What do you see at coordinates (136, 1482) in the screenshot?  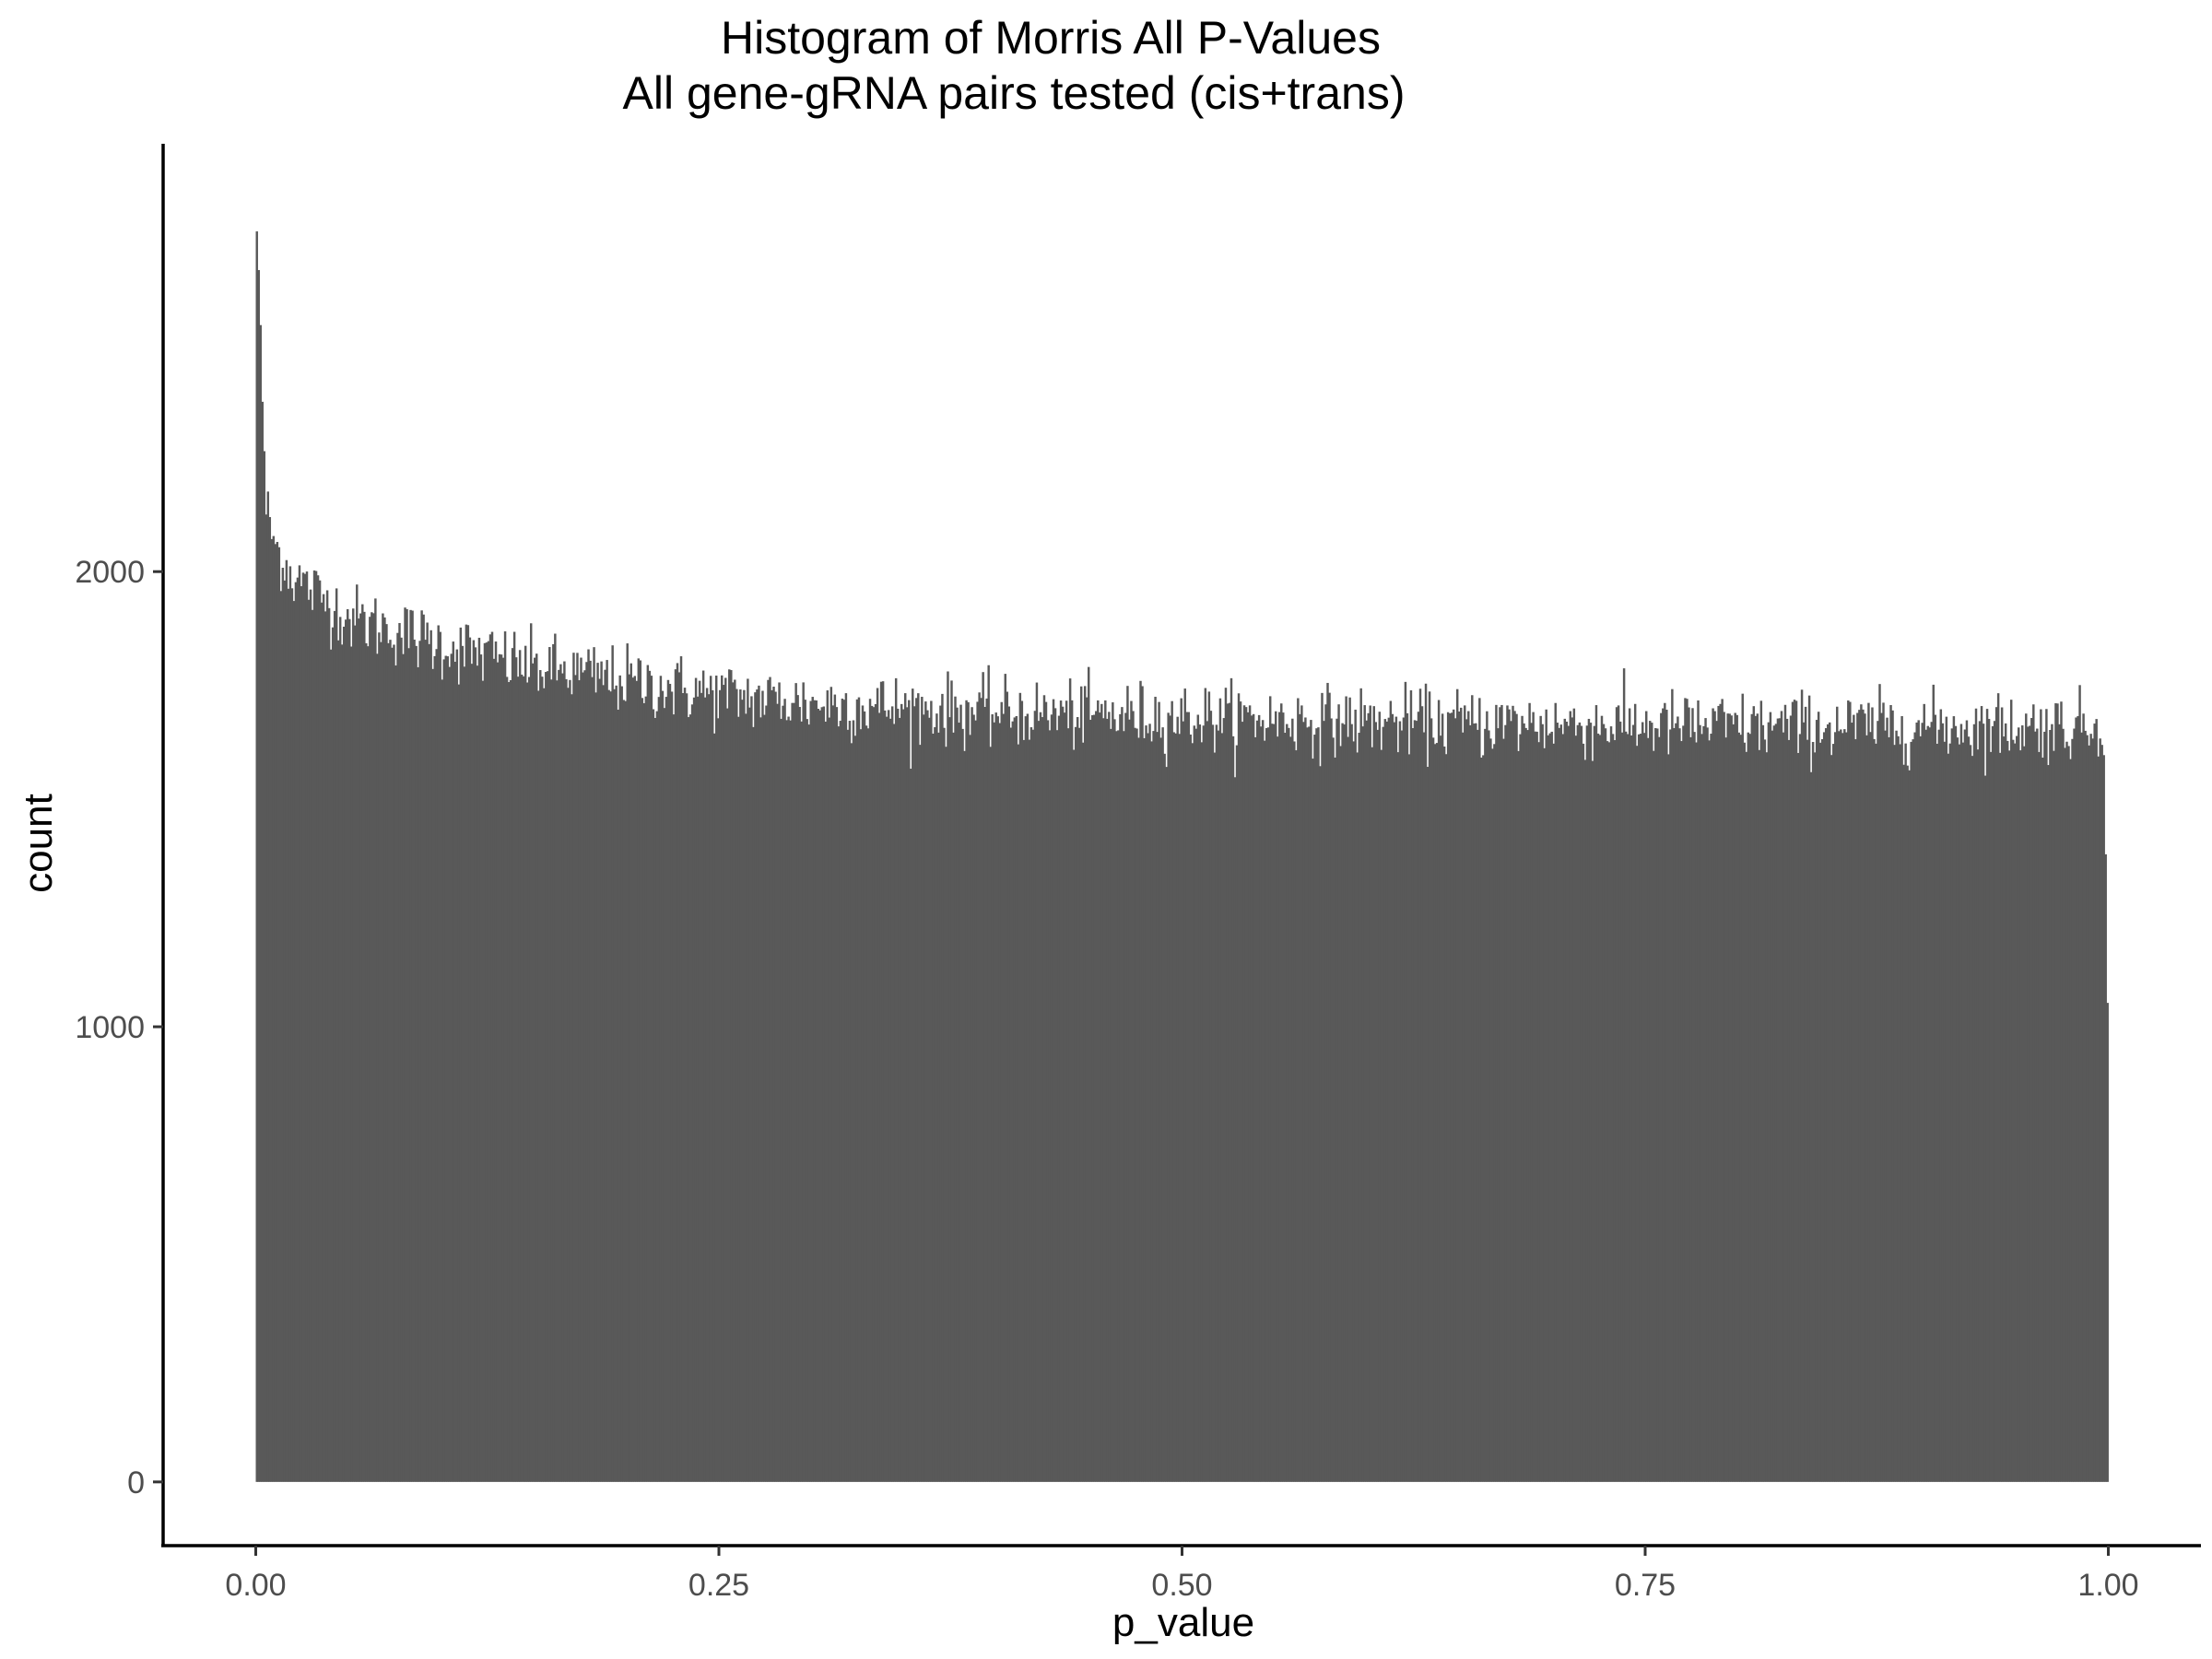 I see `y-tick-label: 0` at bounding box center [136, 1482].